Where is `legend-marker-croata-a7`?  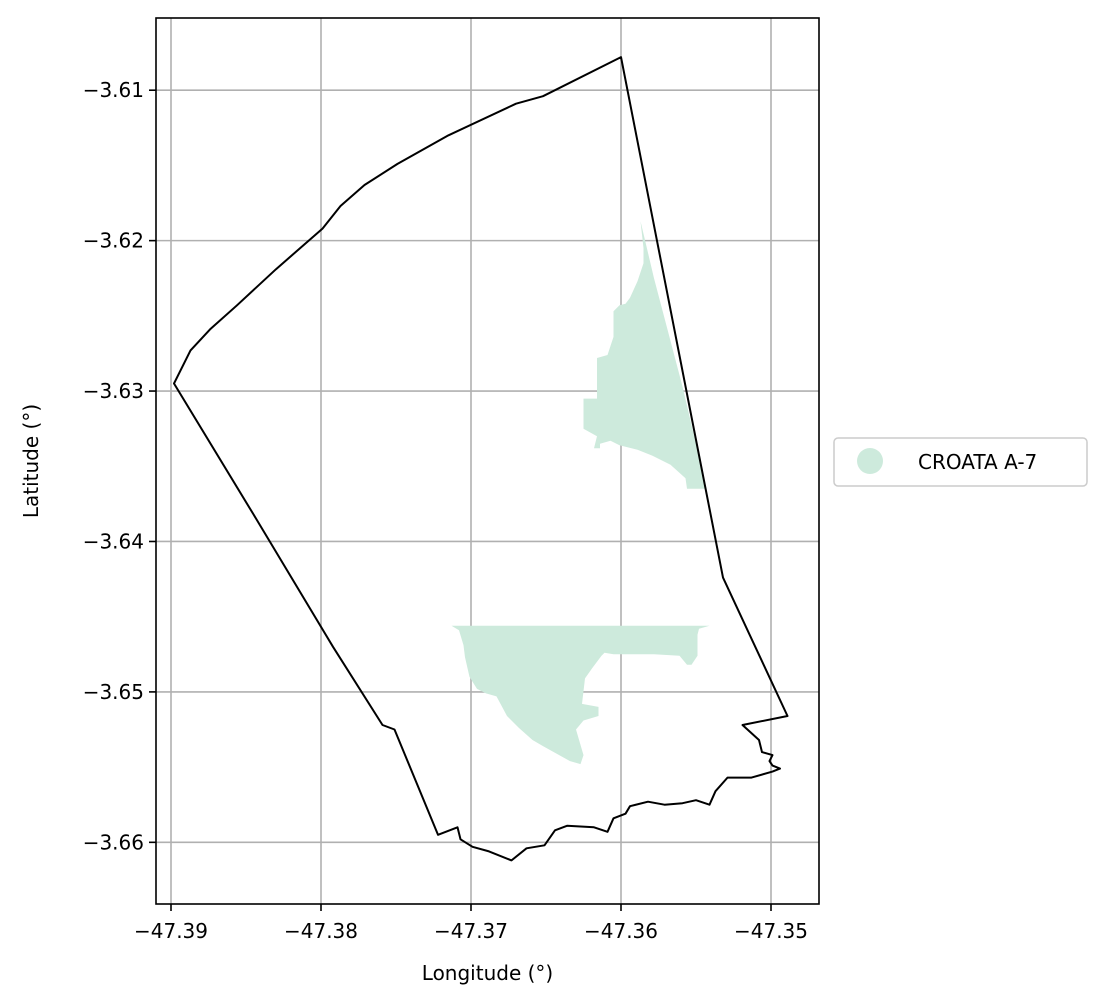 legend-marker-croata-a7 is located at coordinates (870, 461).